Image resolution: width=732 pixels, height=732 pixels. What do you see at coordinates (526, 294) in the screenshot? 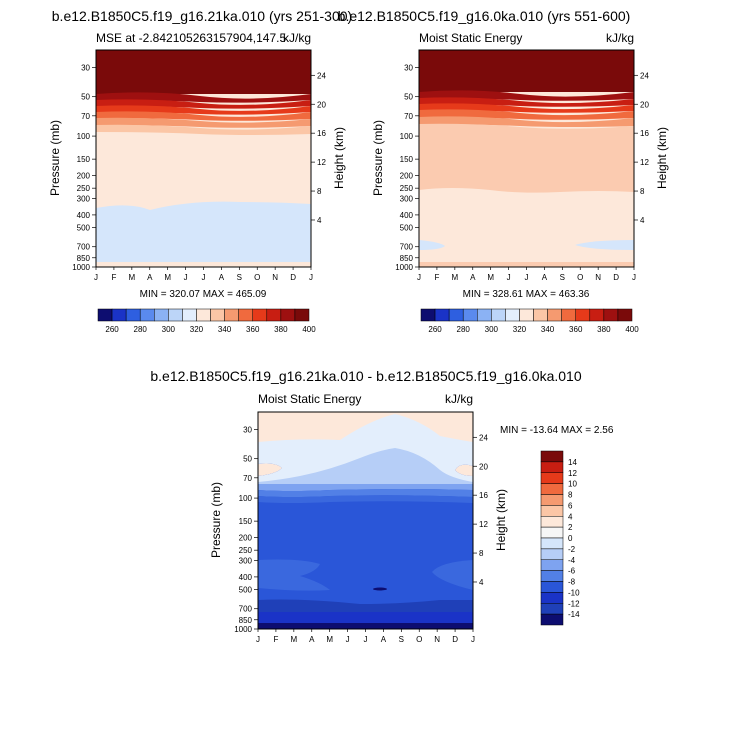
I see `min-max-stats: MIN = 328.61 MAX = 463.36` at bounding box center [526, 294].